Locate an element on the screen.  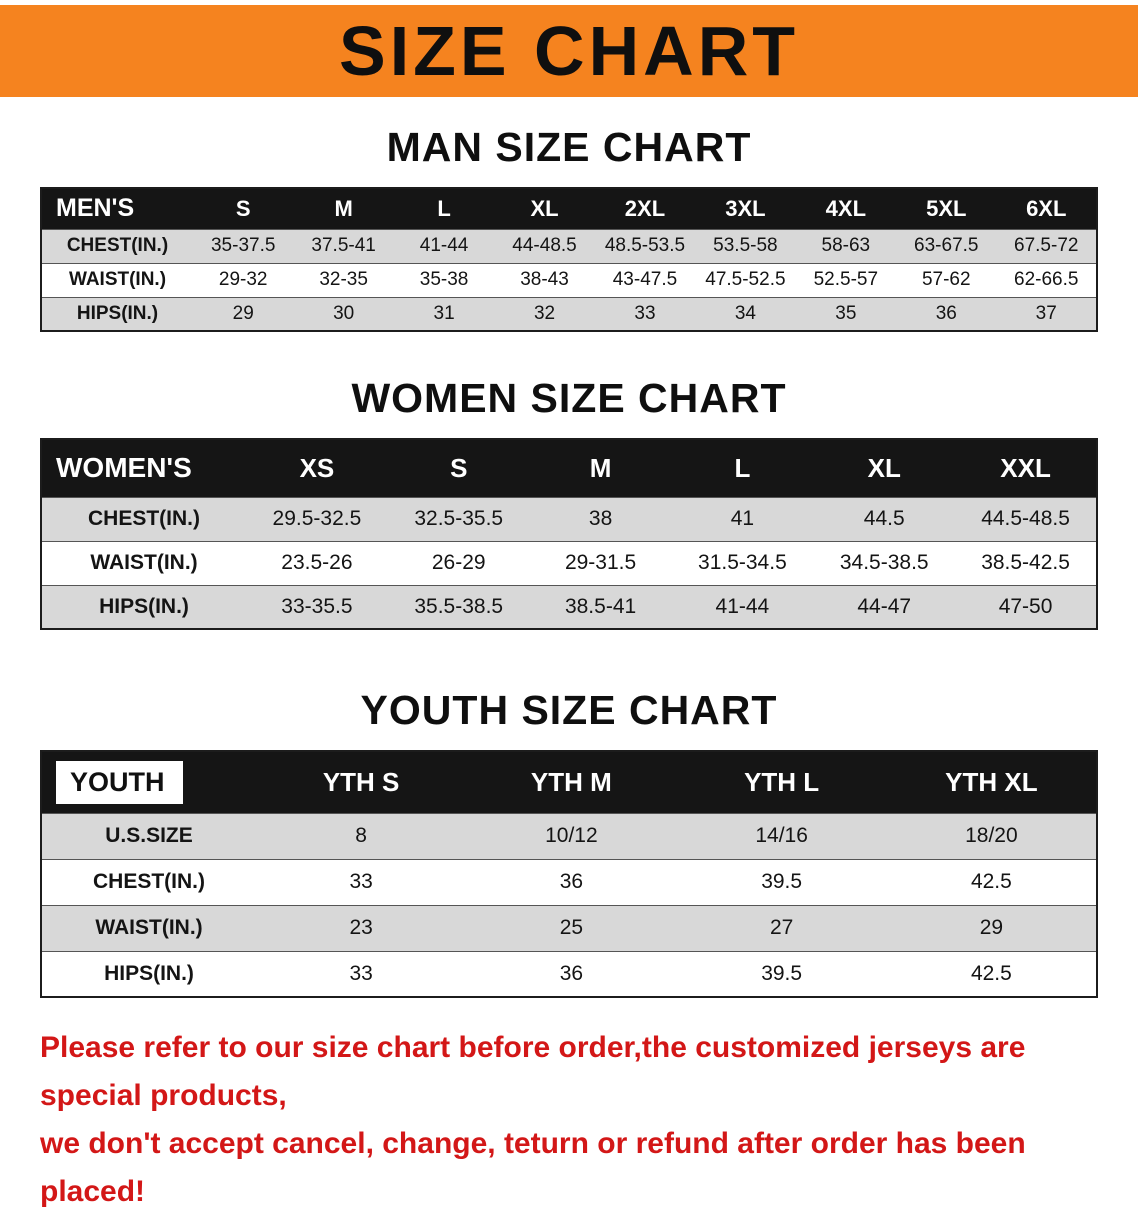
value-cell: 62-66.5 is located at coordinates (1046, 279).